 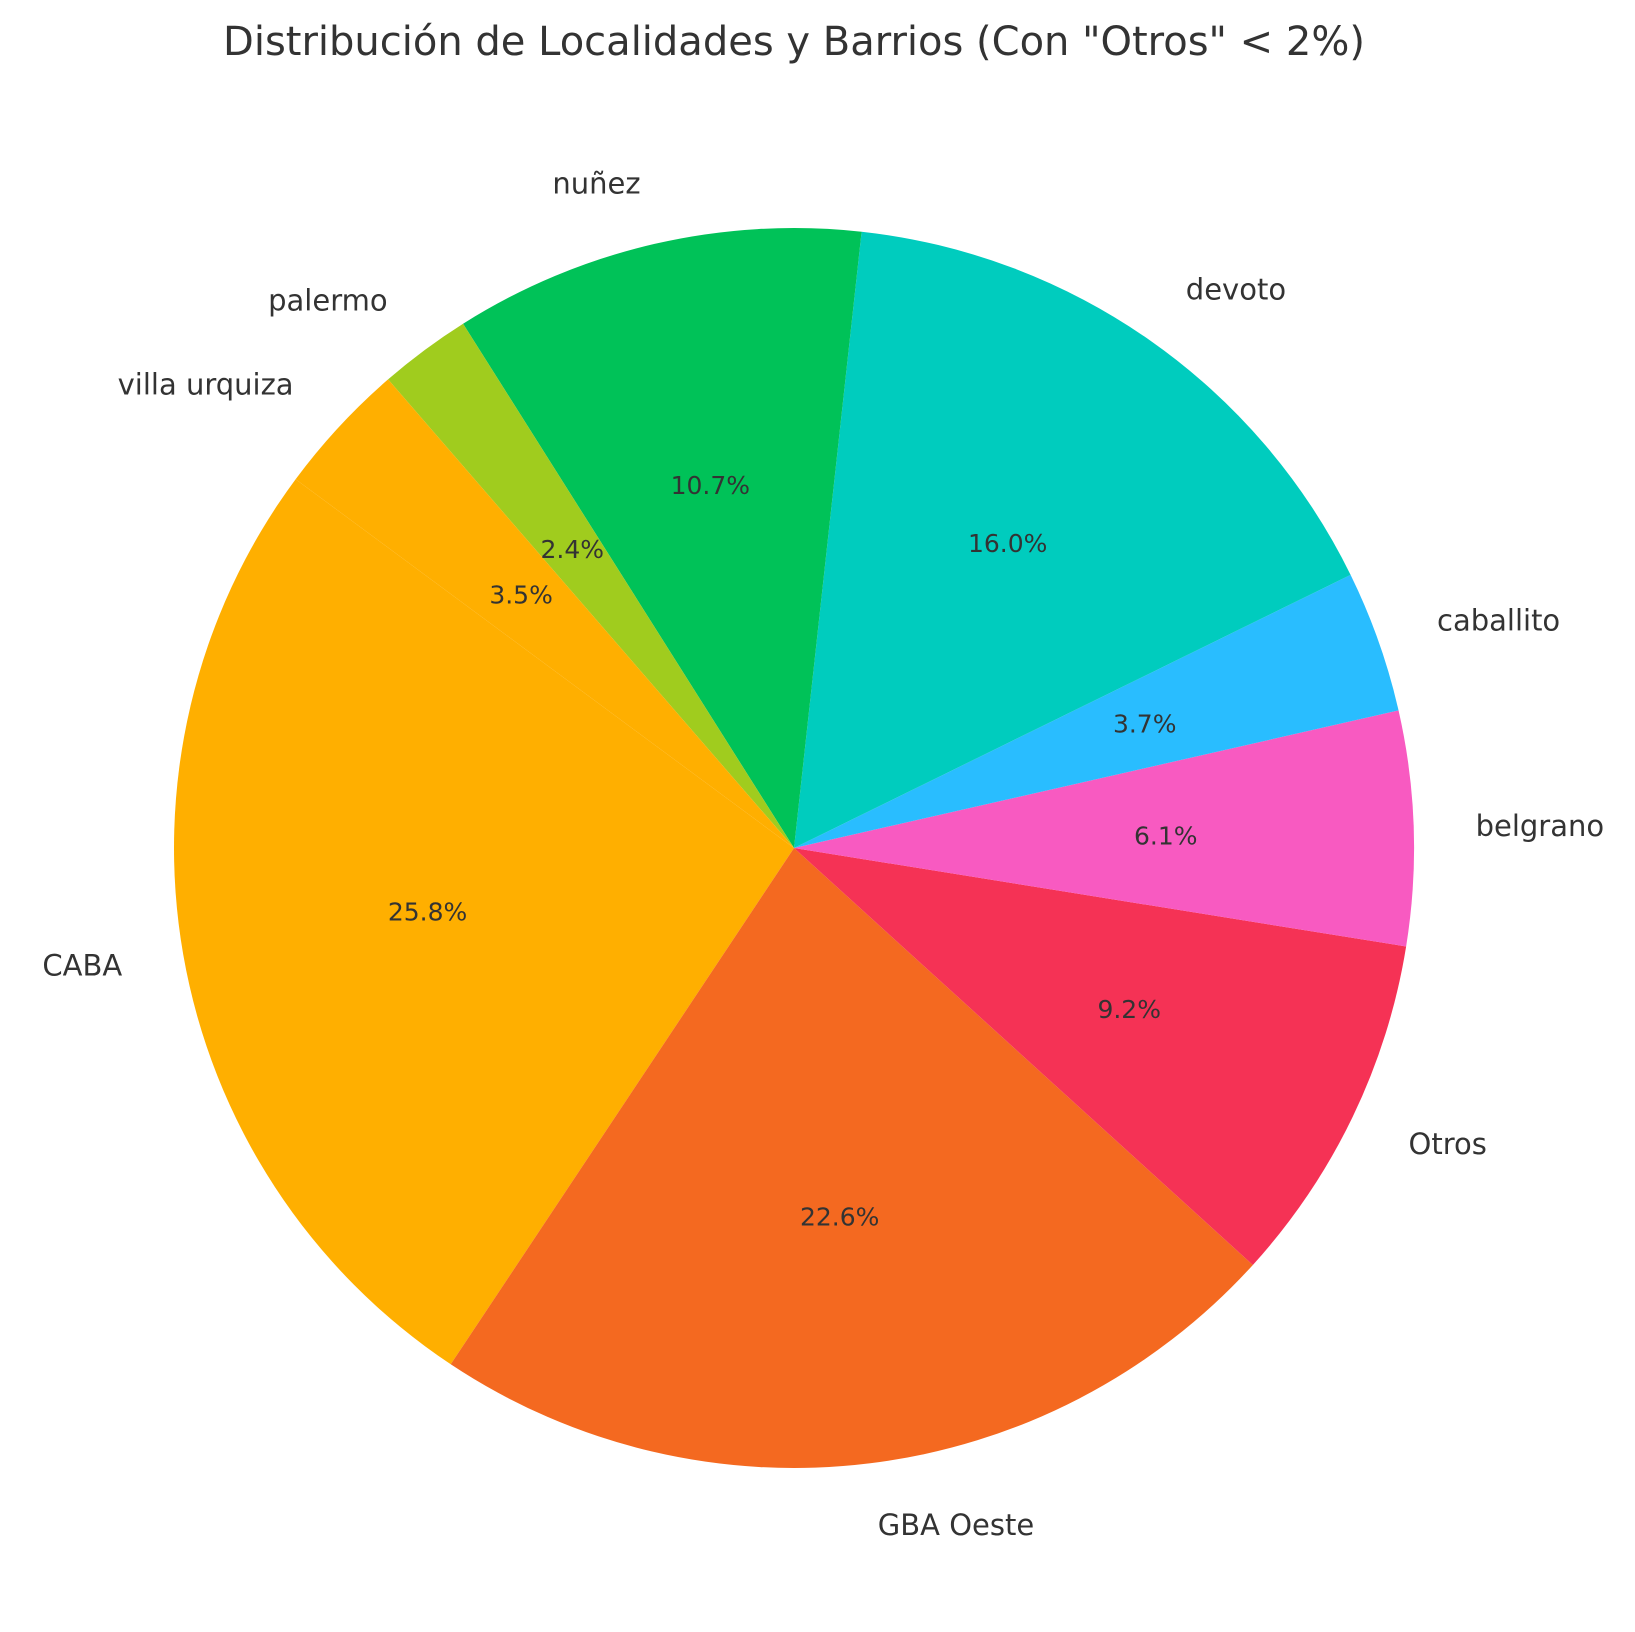 What do you see at coordinates (82, 966) in the screenshot?
I see `slice-label-caba: CABA` at bounding box center [82, 966].